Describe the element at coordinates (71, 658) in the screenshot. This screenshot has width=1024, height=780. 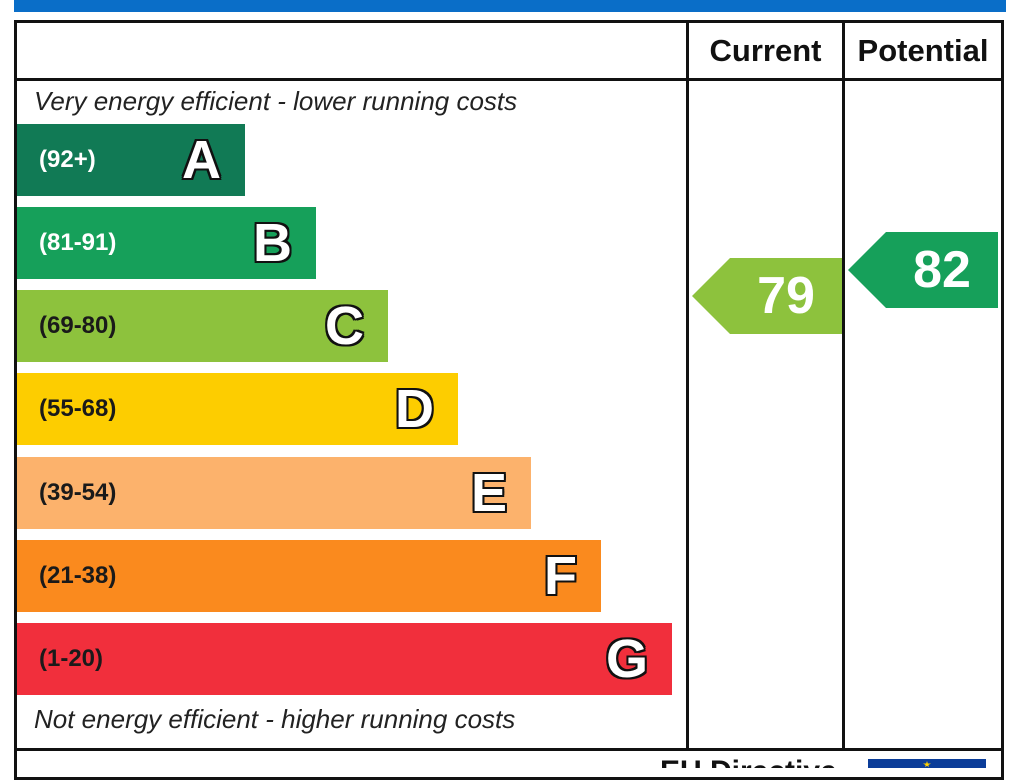
I see `band-range-label: (1-20)` at that location.